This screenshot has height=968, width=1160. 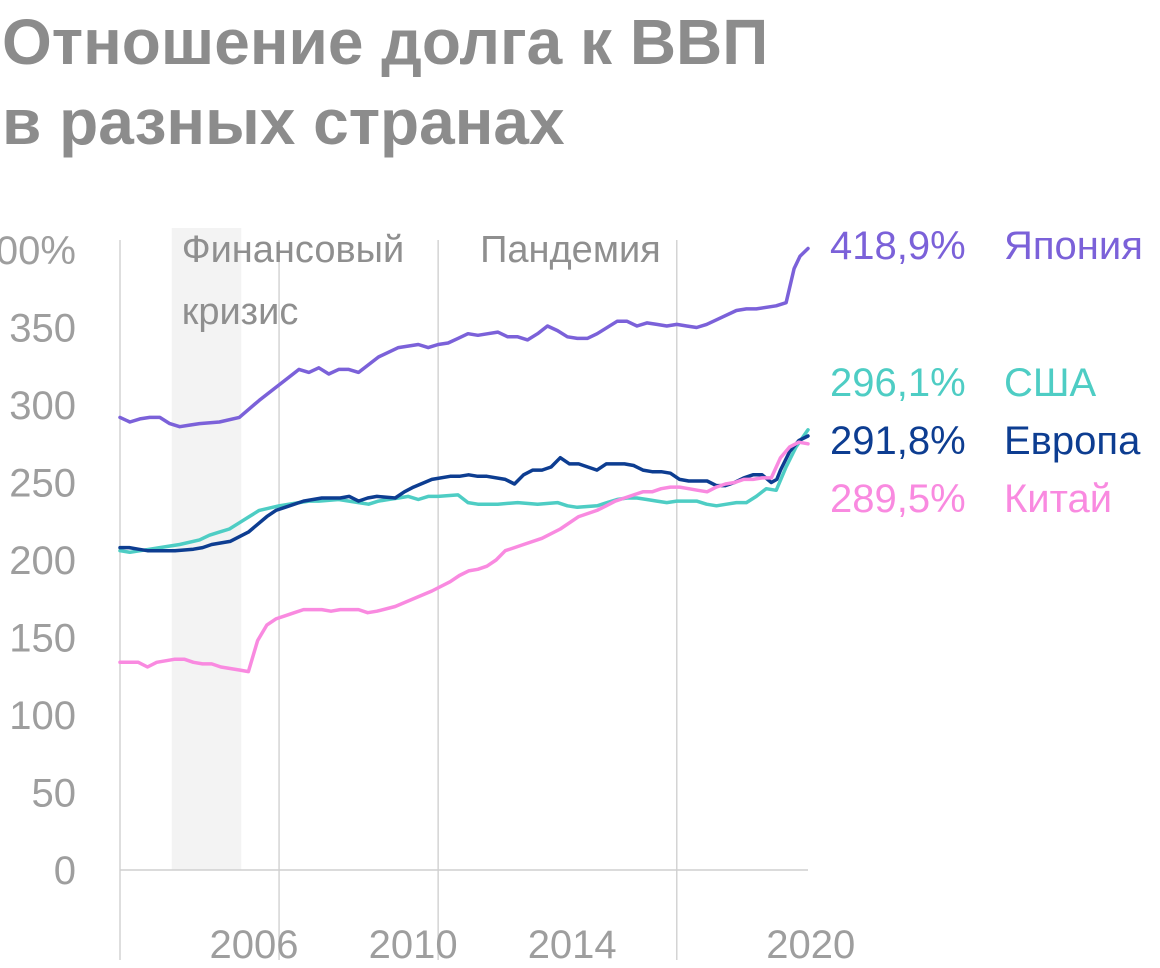 I want to click on y-tick-label-200: 200, so click(x=42, y=561).